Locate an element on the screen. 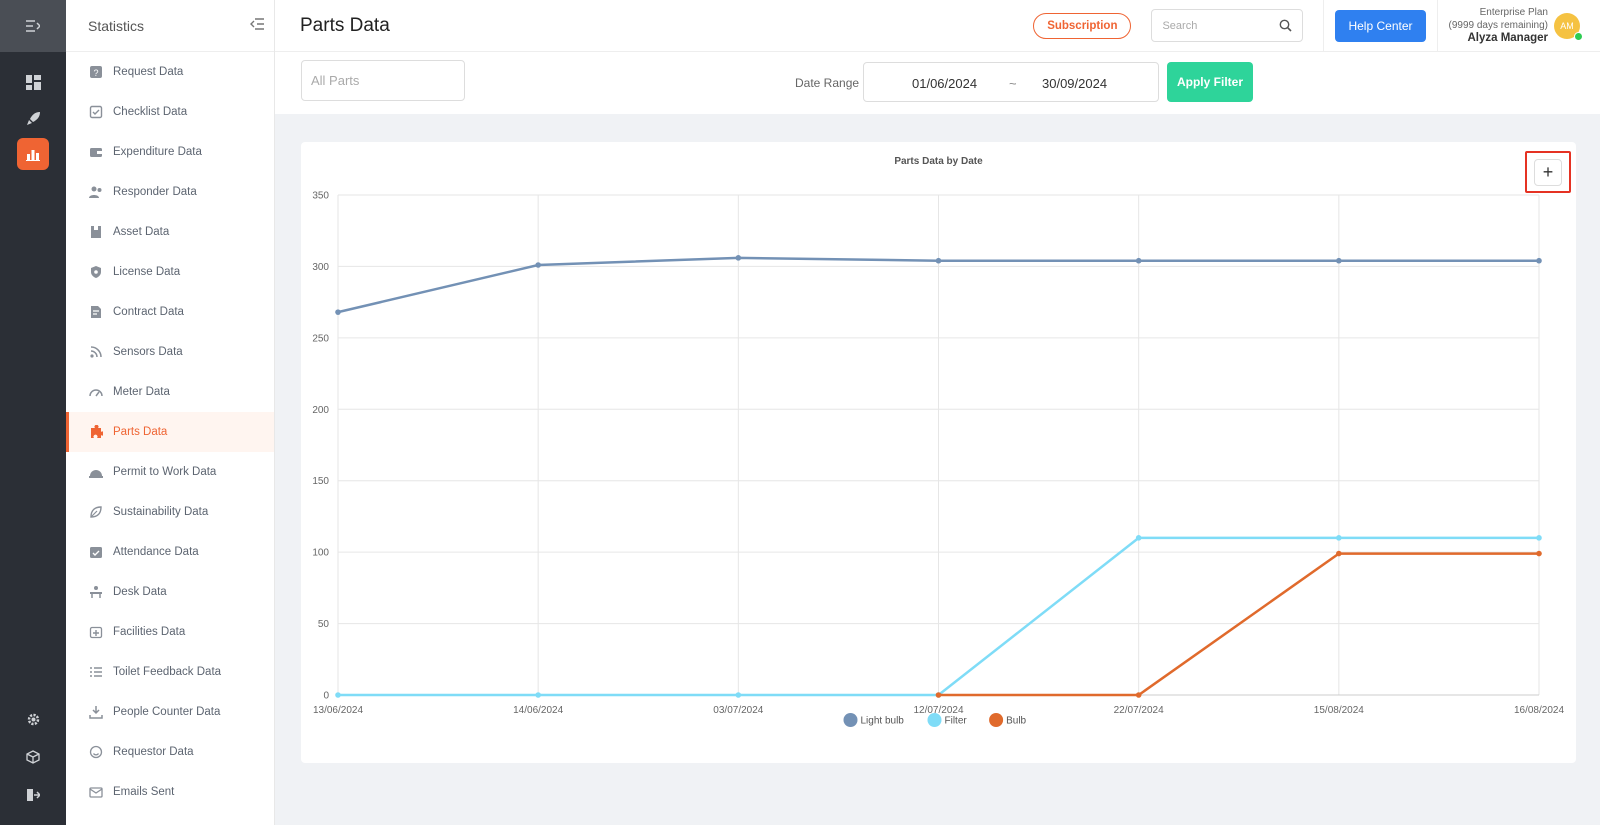  sidebar-item-label: Asset Data is located at coordinates (141, 232).